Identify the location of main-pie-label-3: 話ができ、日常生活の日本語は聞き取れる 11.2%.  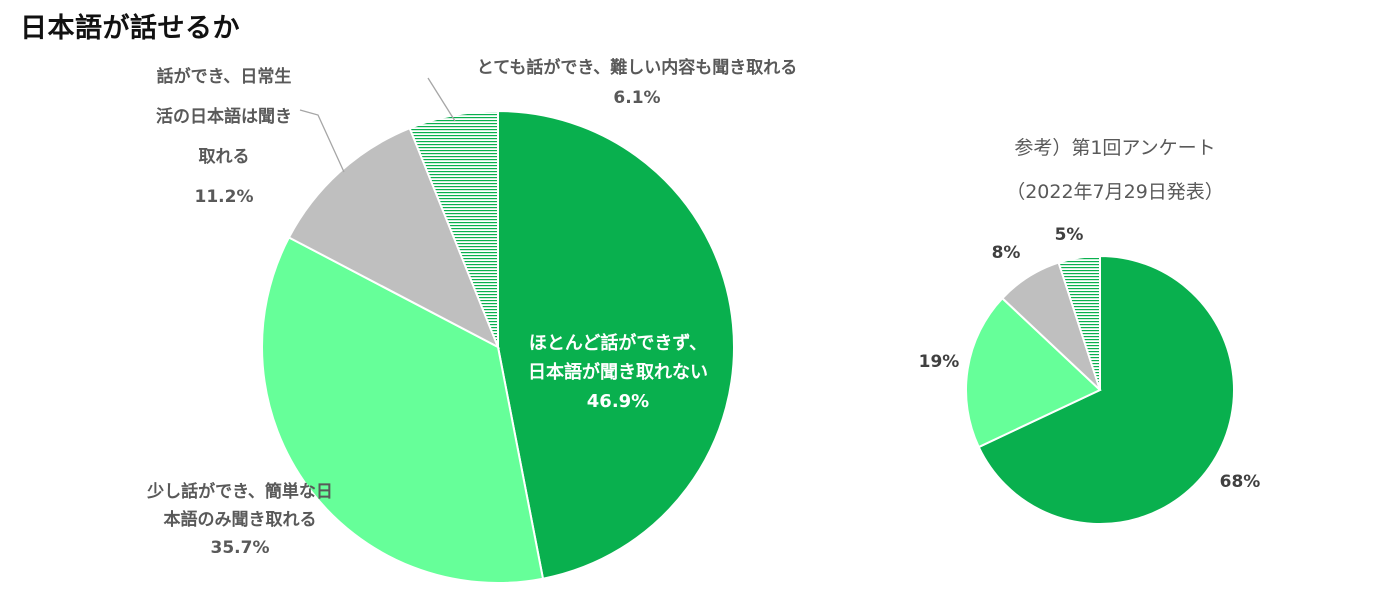
(224, 136).